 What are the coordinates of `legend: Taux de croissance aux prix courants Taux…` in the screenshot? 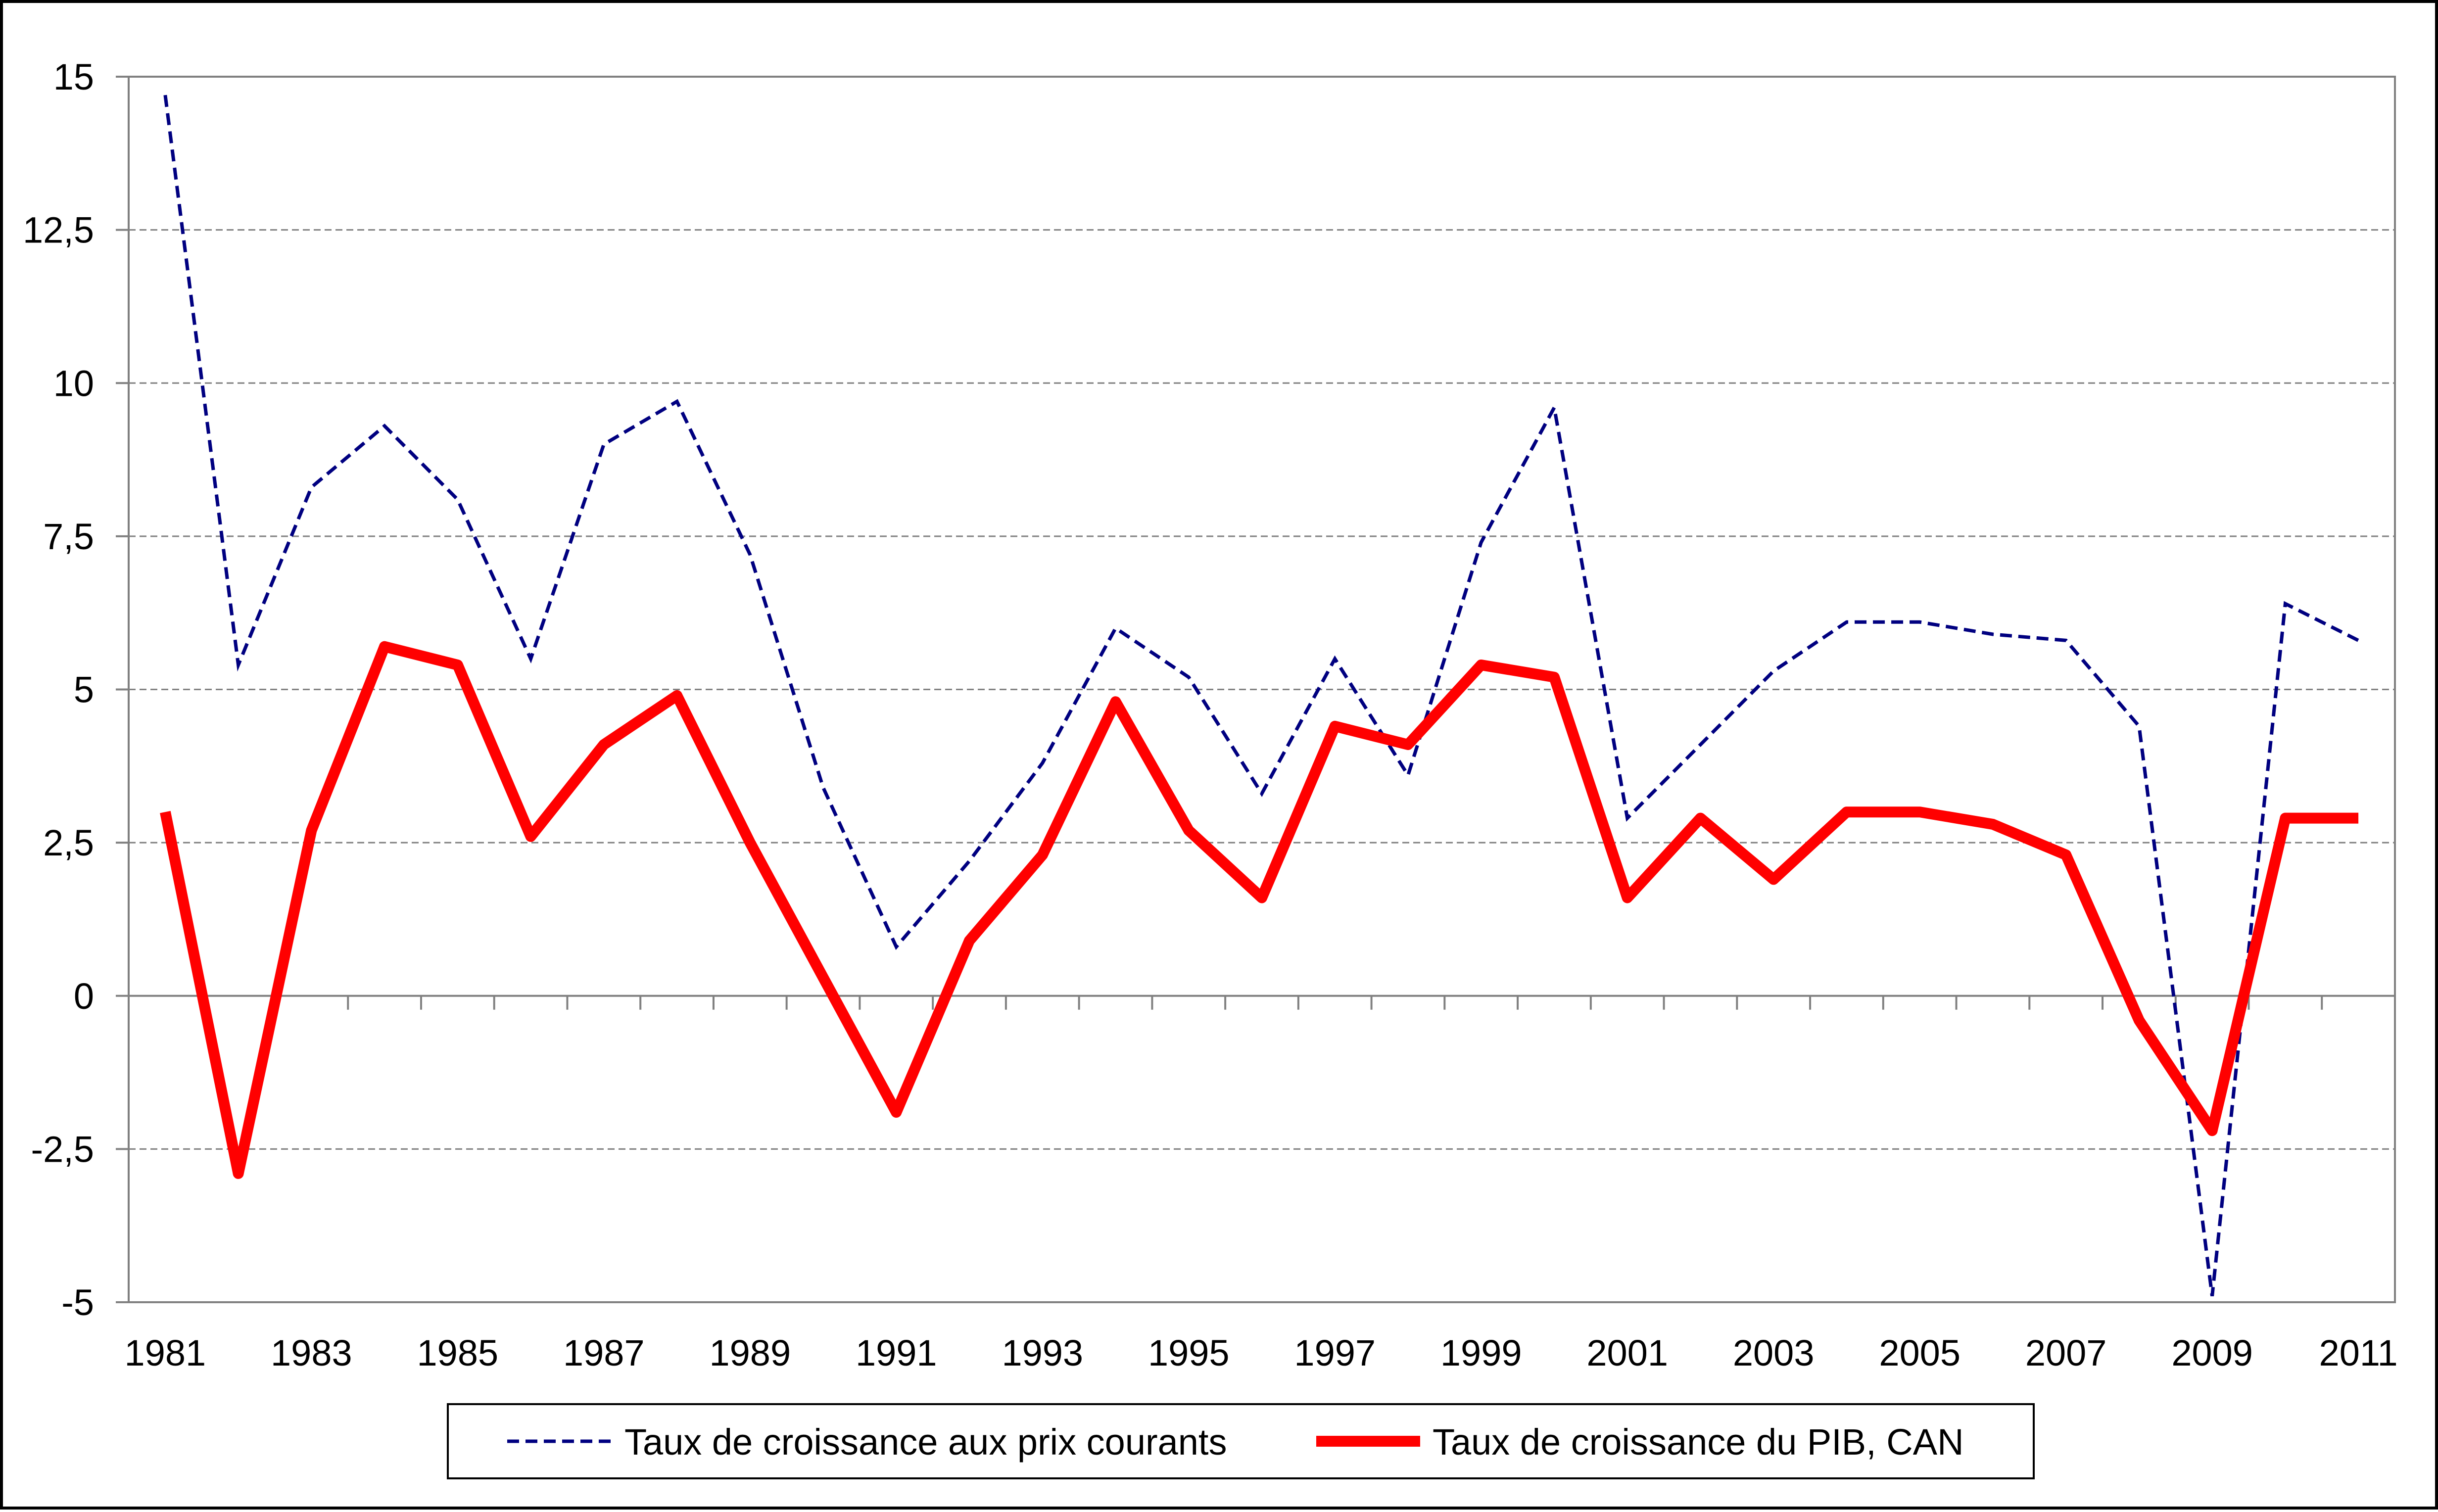 It's located at (1241, 1441).